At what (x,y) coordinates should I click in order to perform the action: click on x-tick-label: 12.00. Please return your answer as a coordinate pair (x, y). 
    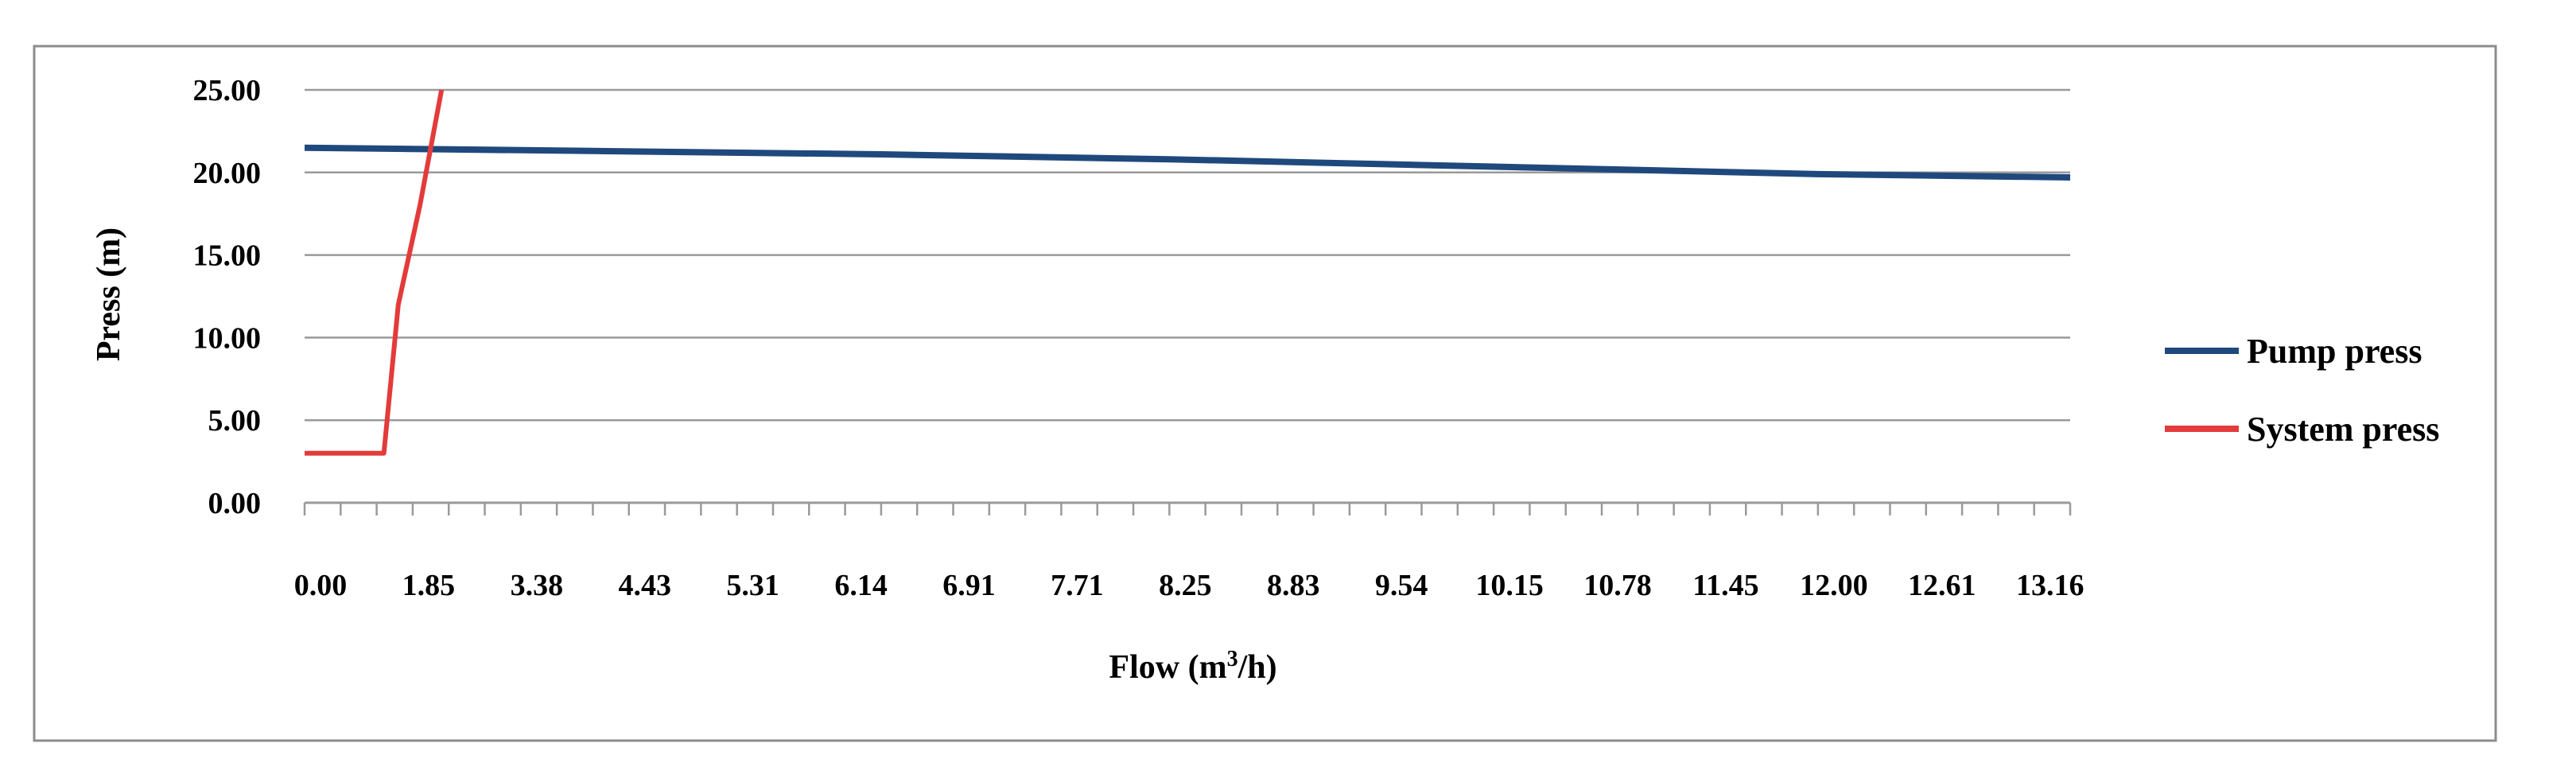
    Looking at the image, I should click on (1834, 585).